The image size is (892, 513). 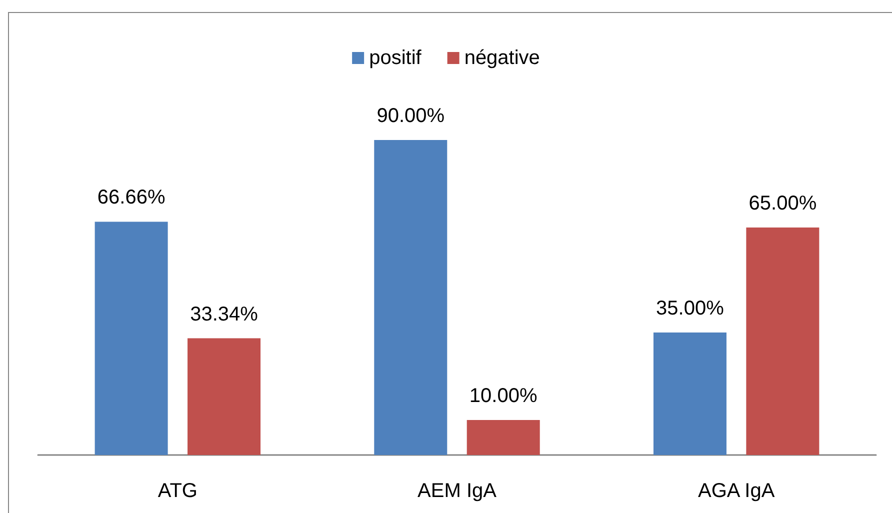 What do you see at coordinates (410, 116) in the screenshot?
I see `data-label: 90.00%` at bounding box center [410, 116].